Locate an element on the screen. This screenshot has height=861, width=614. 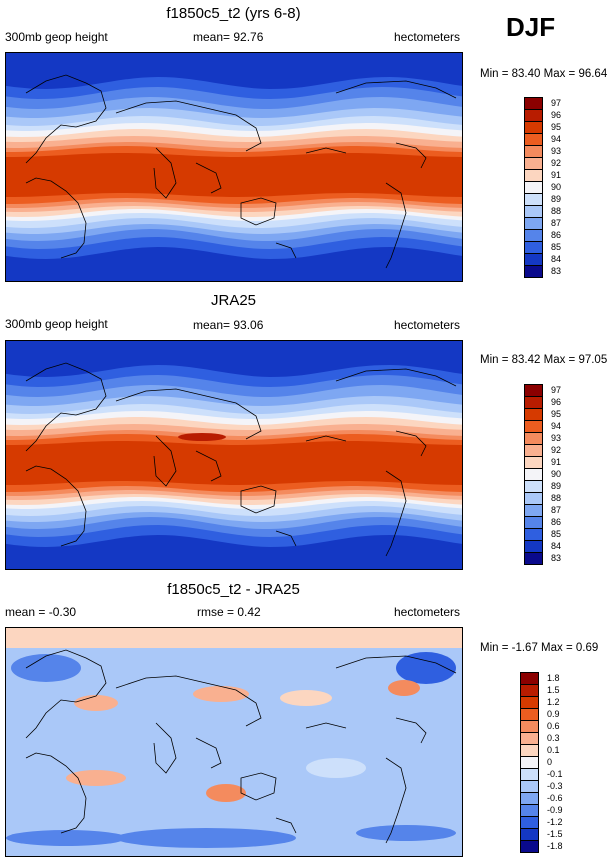
colorbar-tick-label: 1.8 is located at coordinates (553, 678).